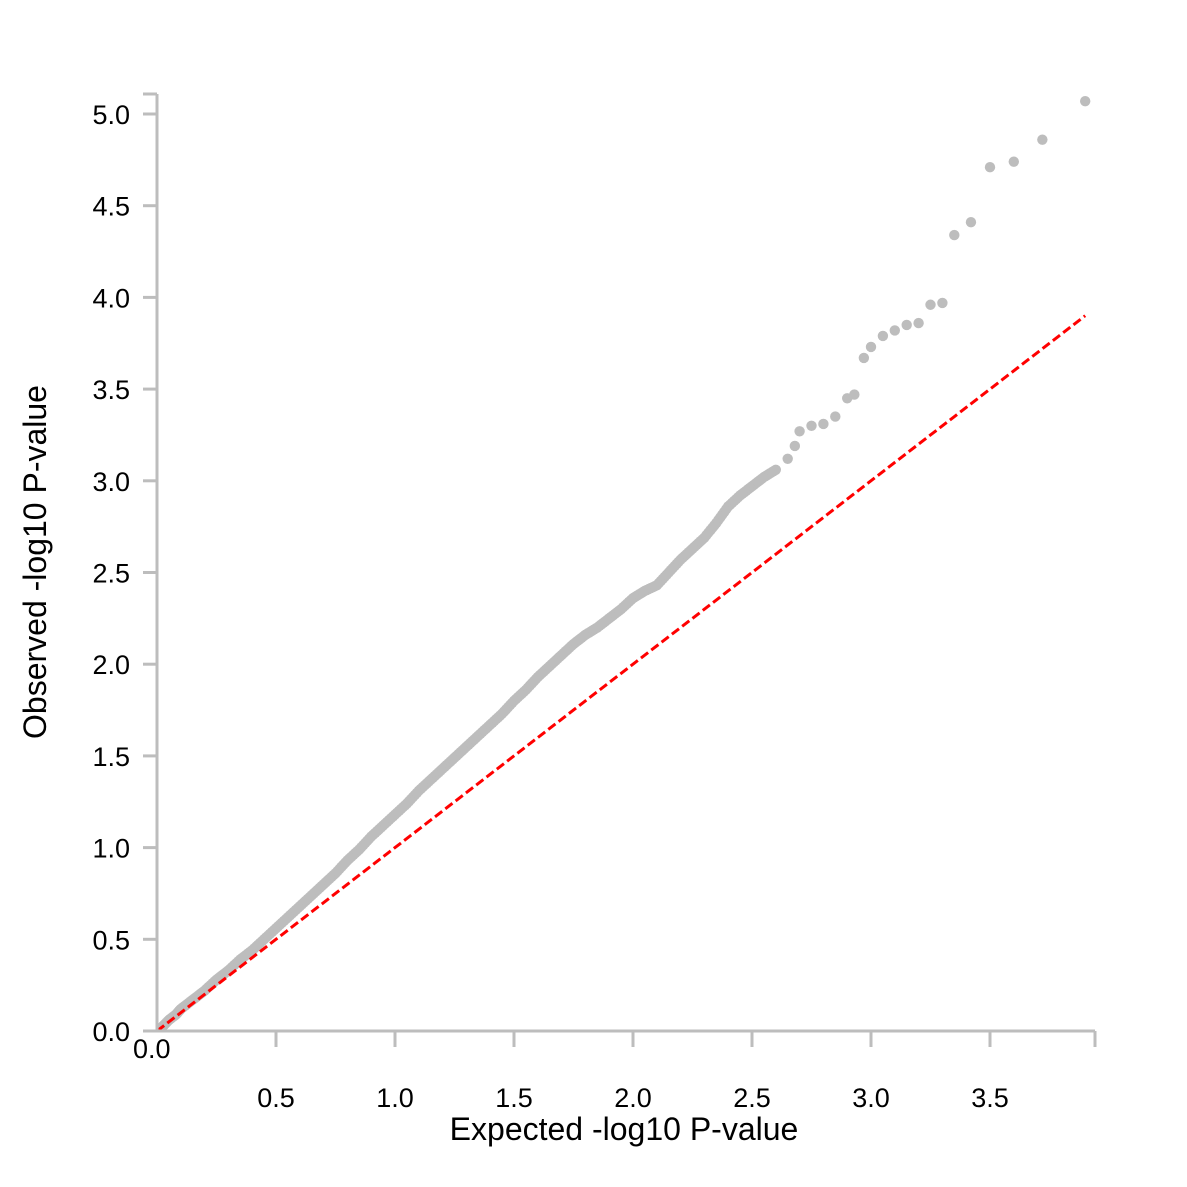 The width and height of the screenshot is (1187, 1187). I want to click on x-tick-label: 2.0, so click(633, 1098).